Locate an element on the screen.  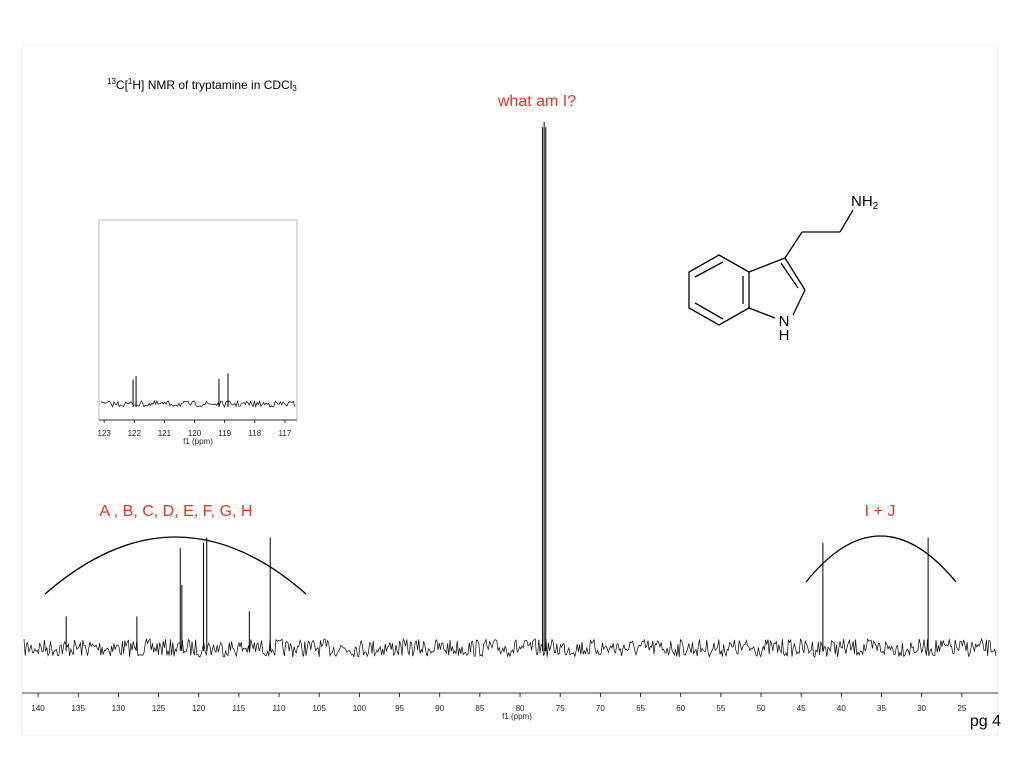
x-tick-label: 30 is located at coordinates (921, 708).